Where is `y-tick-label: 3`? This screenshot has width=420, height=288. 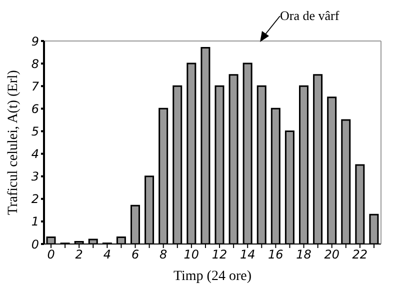
y-tick-label: 3 is located at coordinates (35, 177).